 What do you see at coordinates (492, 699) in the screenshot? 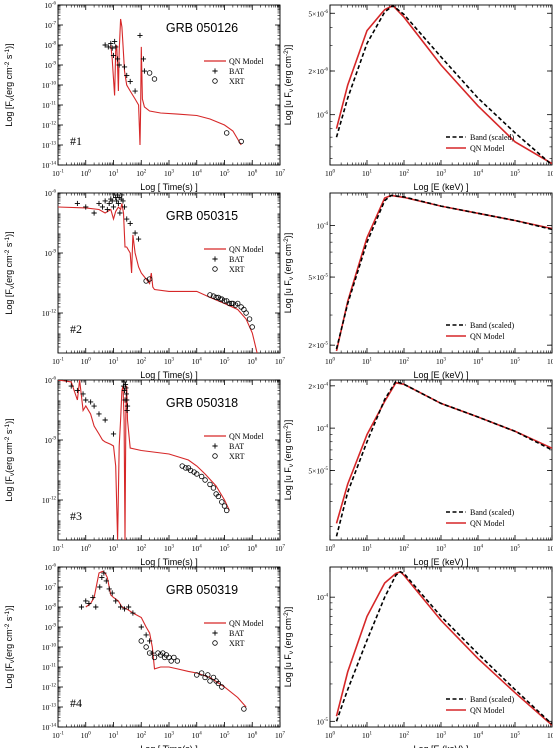
I see `legend-band-label: Band (scaled)` at bounding box center [492, 699].